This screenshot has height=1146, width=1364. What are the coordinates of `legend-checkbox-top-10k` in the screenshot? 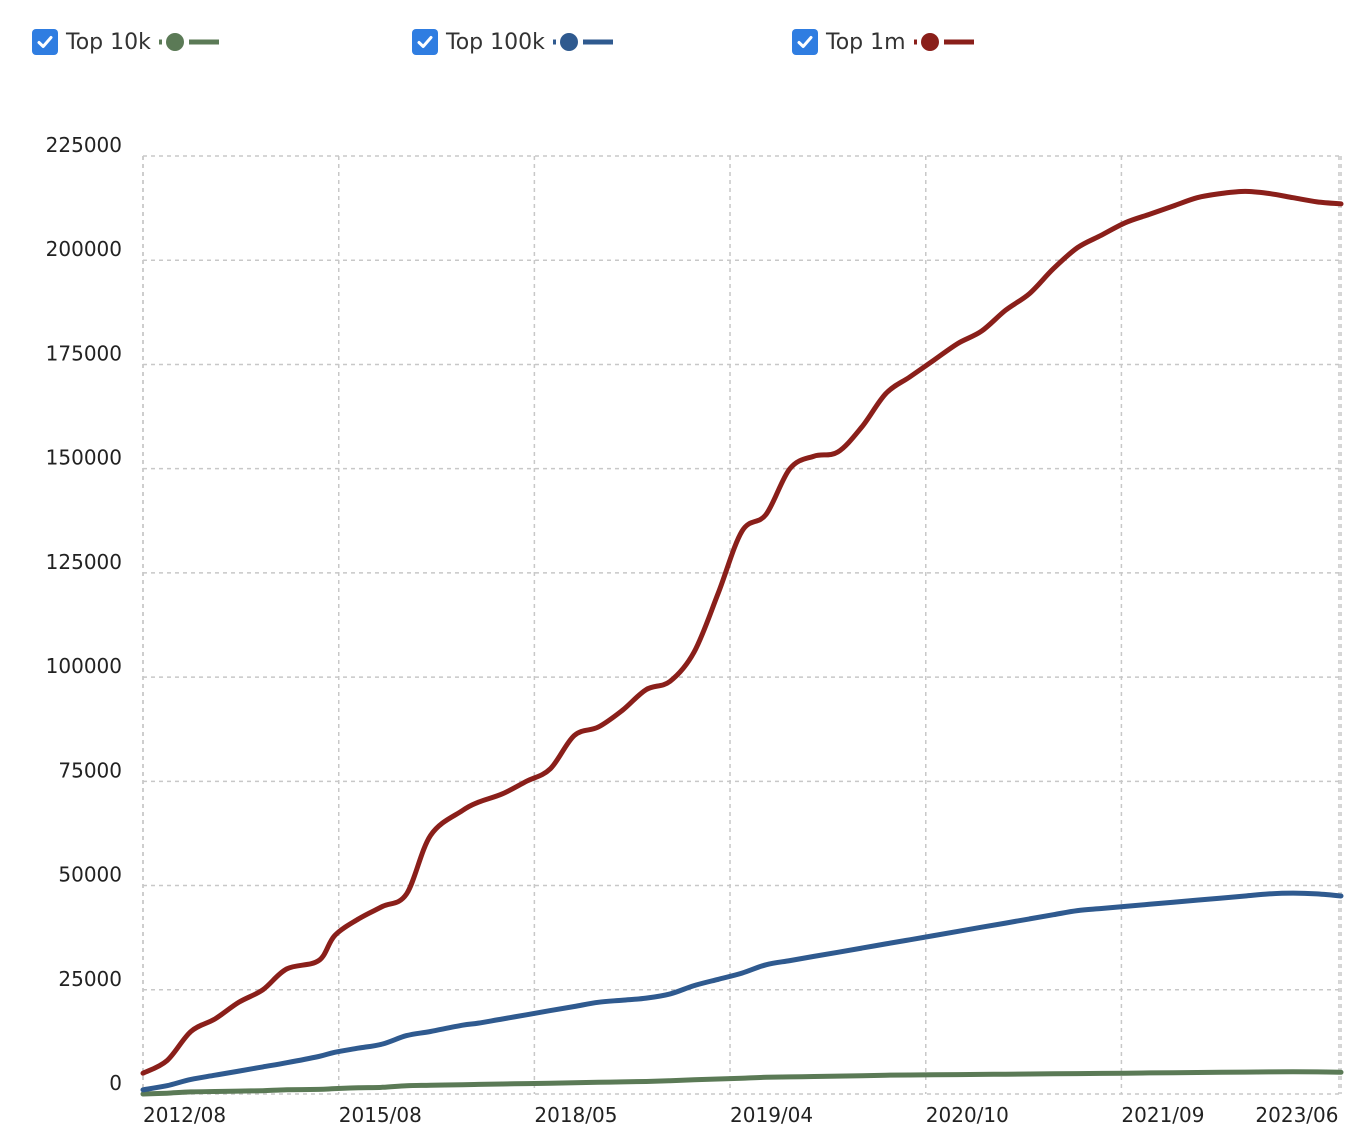 It's located at (45, 42).